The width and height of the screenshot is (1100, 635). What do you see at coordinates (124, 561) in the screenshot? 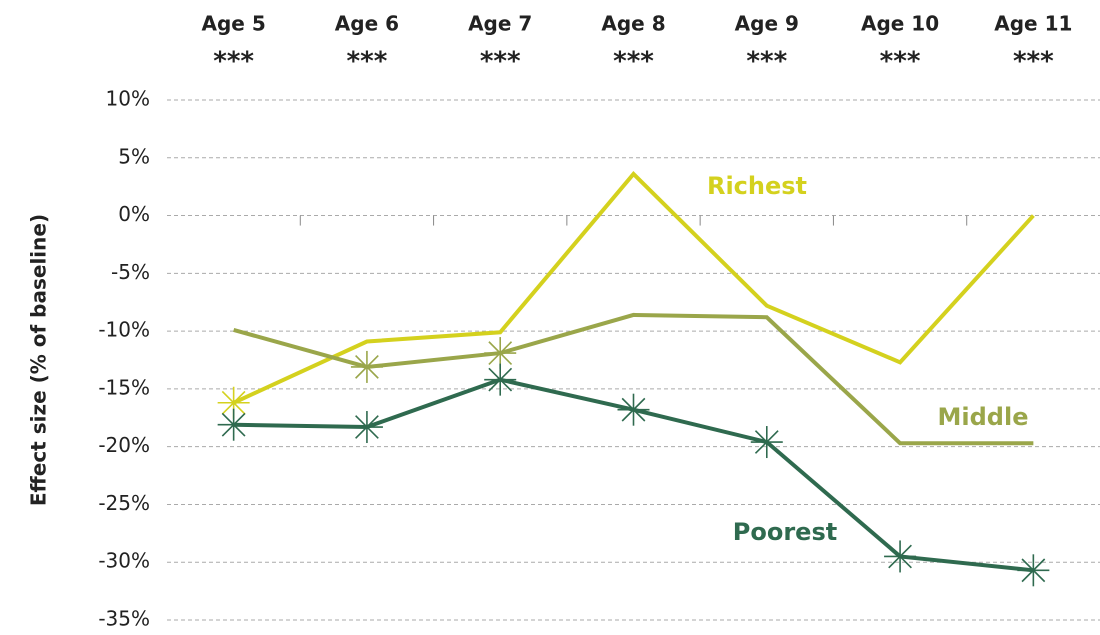
I see `y-tick-label: -30%` at bounding box center [124, 561].